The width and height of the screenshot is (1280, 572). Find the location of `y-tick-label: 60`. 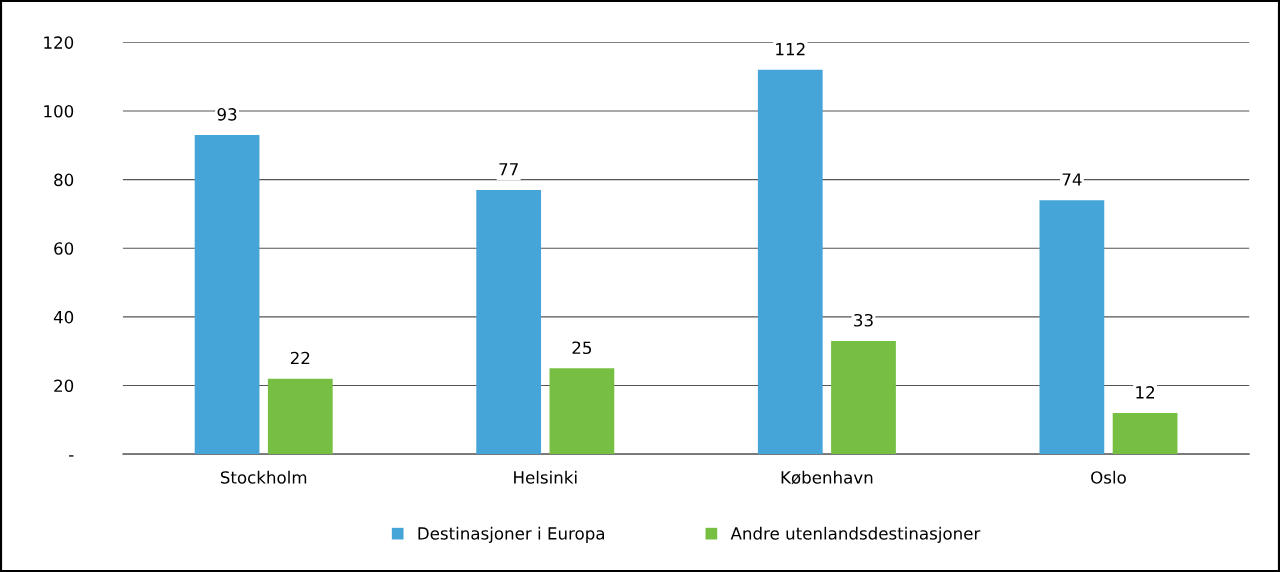

y-tick-label: 60 is located at coordinates (64, 248).